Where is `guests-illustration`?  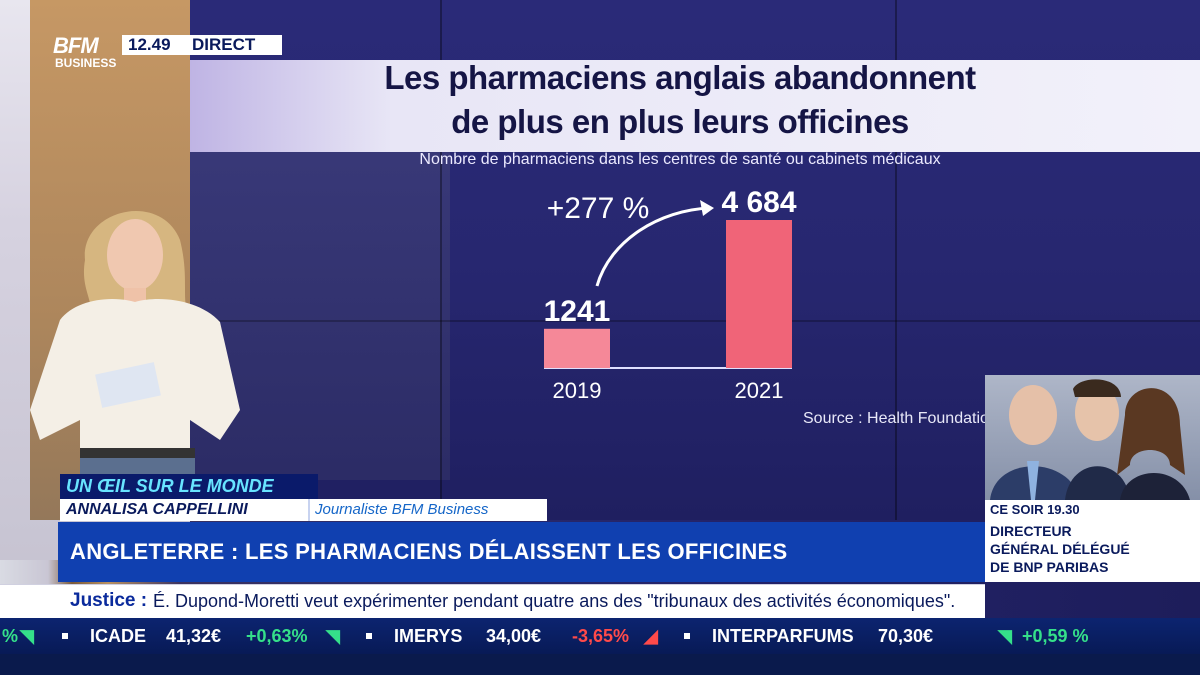
guests-illustration is located at coordinates (1090, 439).